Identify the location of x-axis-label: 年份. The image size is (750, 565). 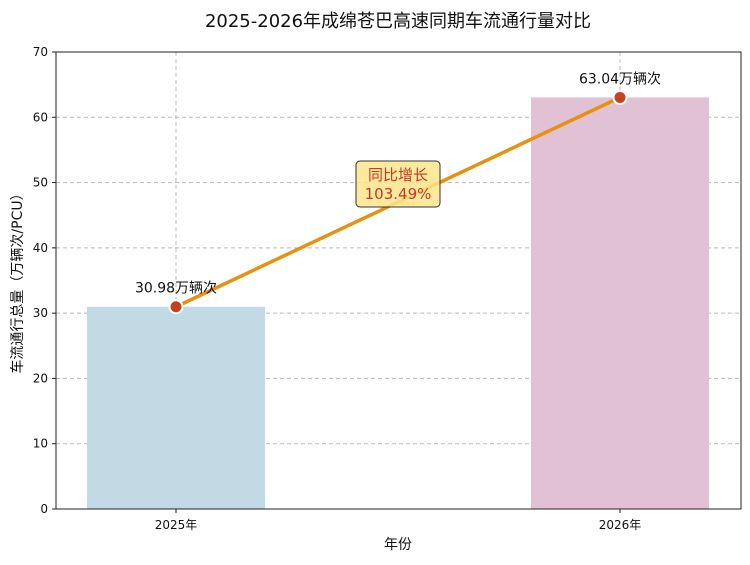
(398, 545).